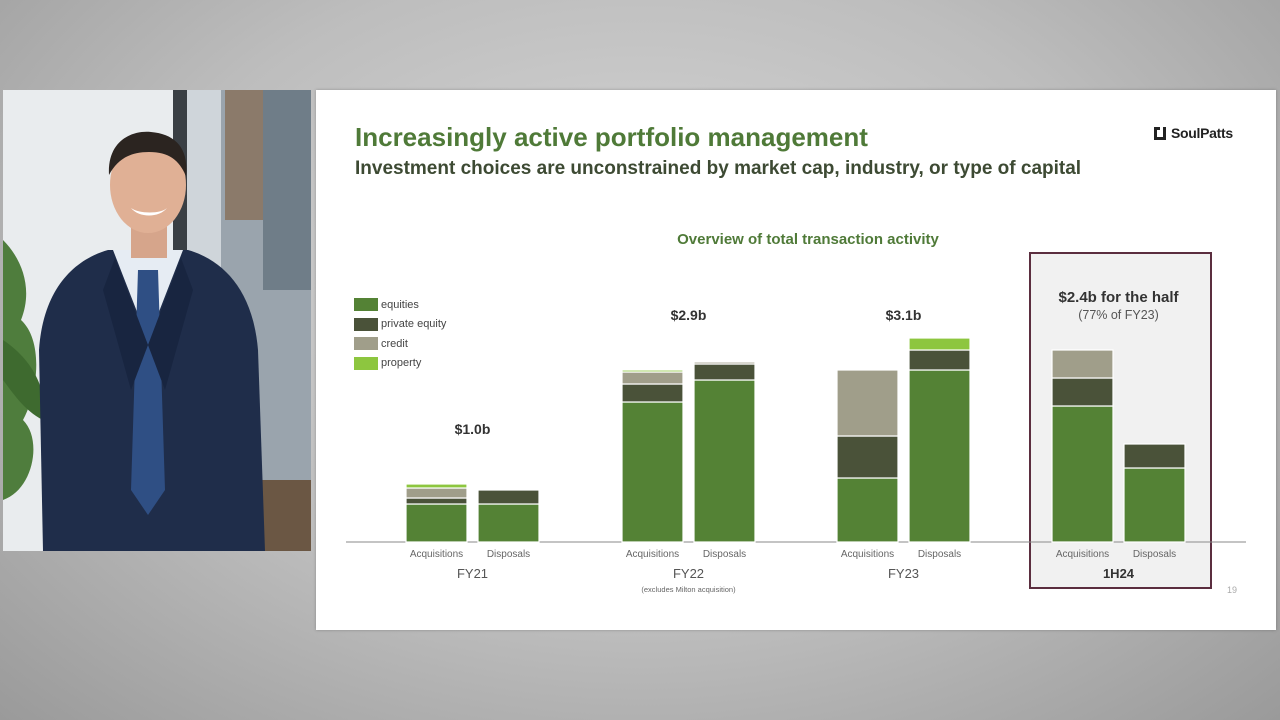  I want to click on group-total-label: $3.1b, so click(904, 315).